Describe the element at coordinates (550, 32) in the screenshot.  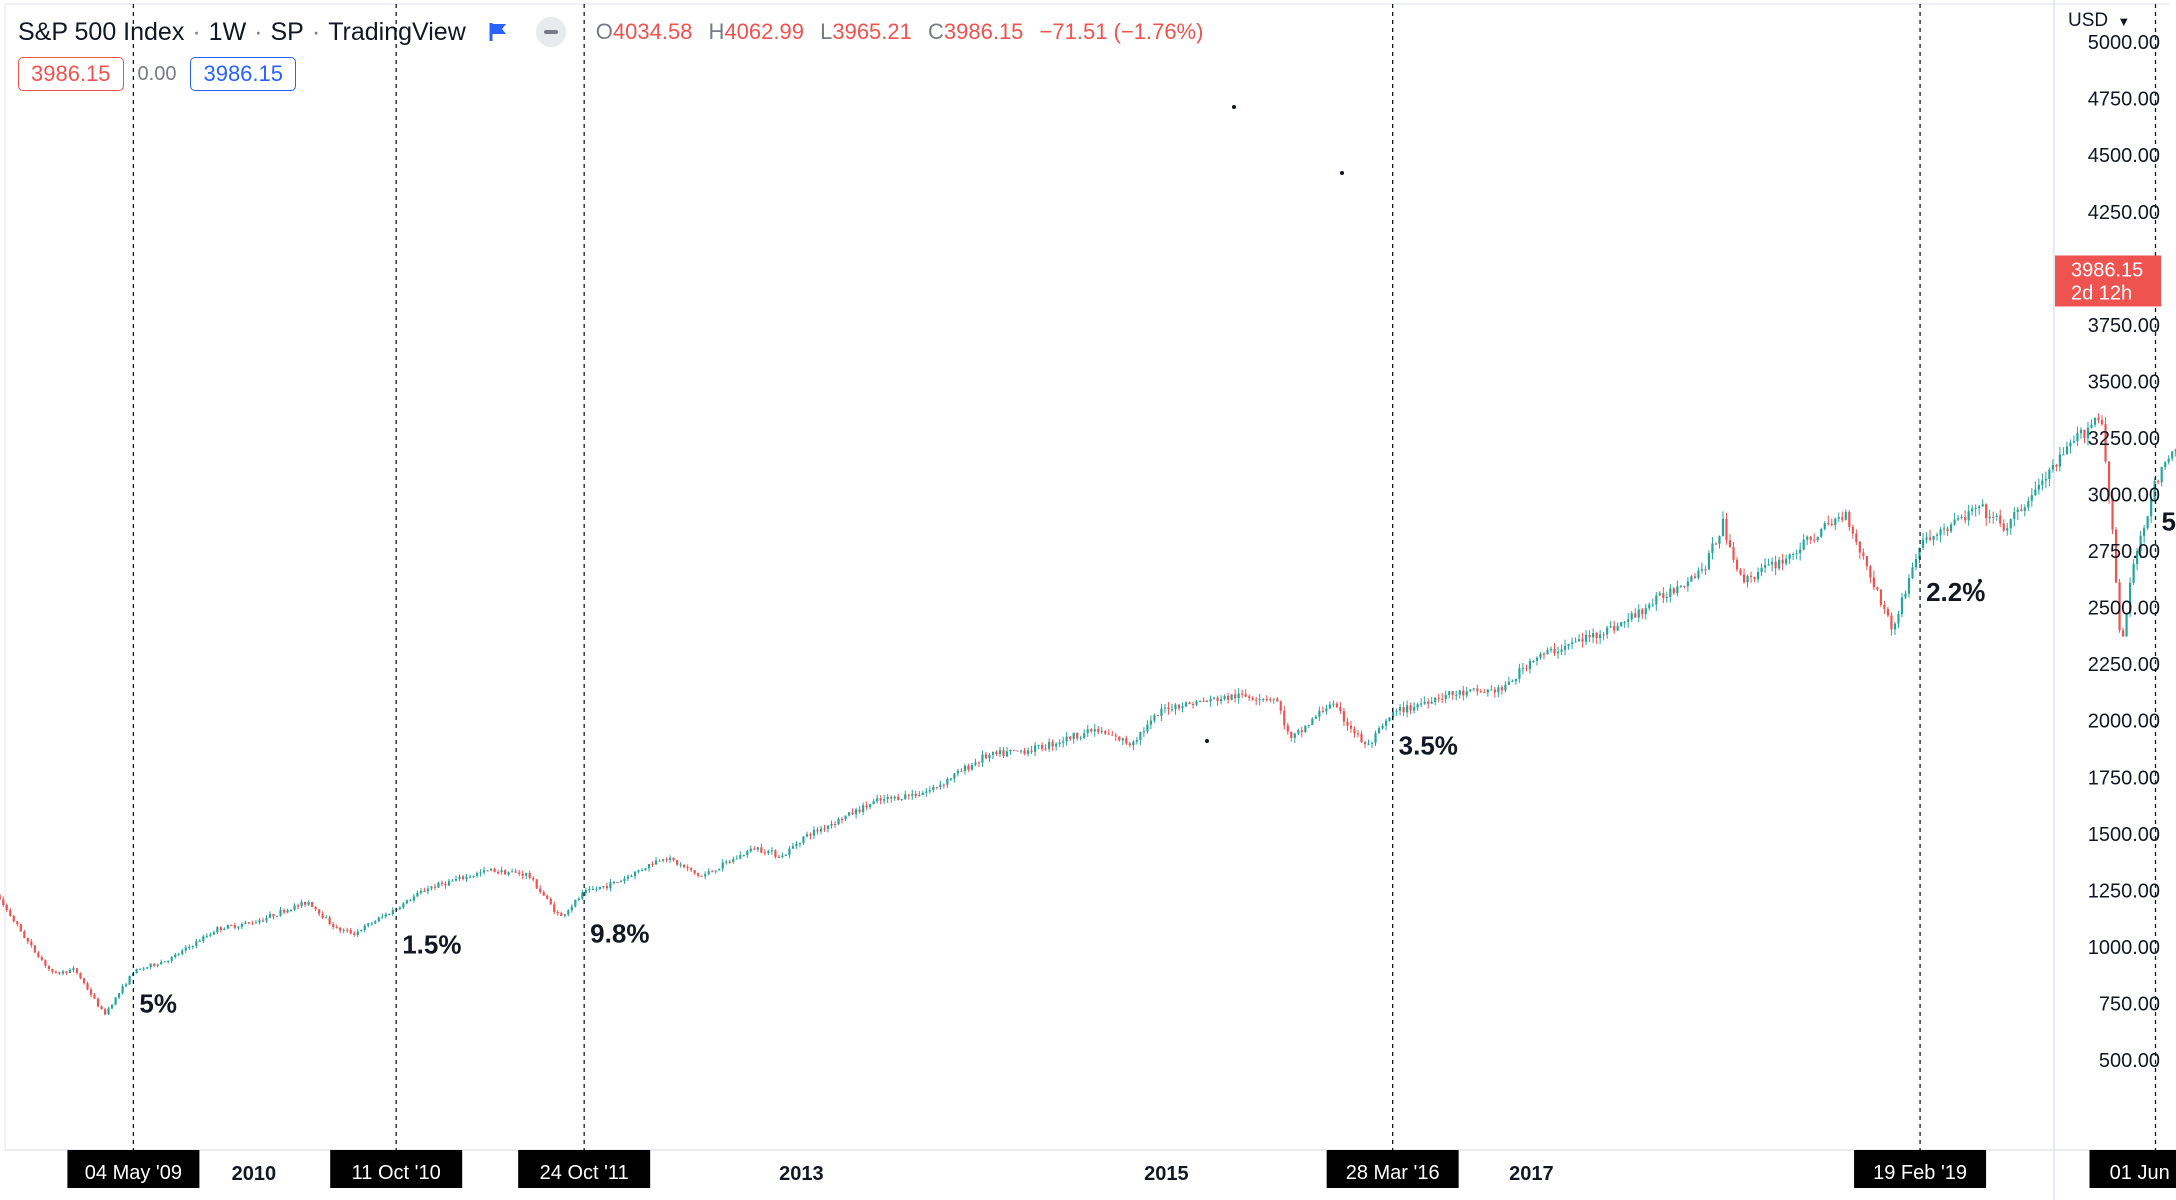
I see `eye-toggle-icon` at that location.